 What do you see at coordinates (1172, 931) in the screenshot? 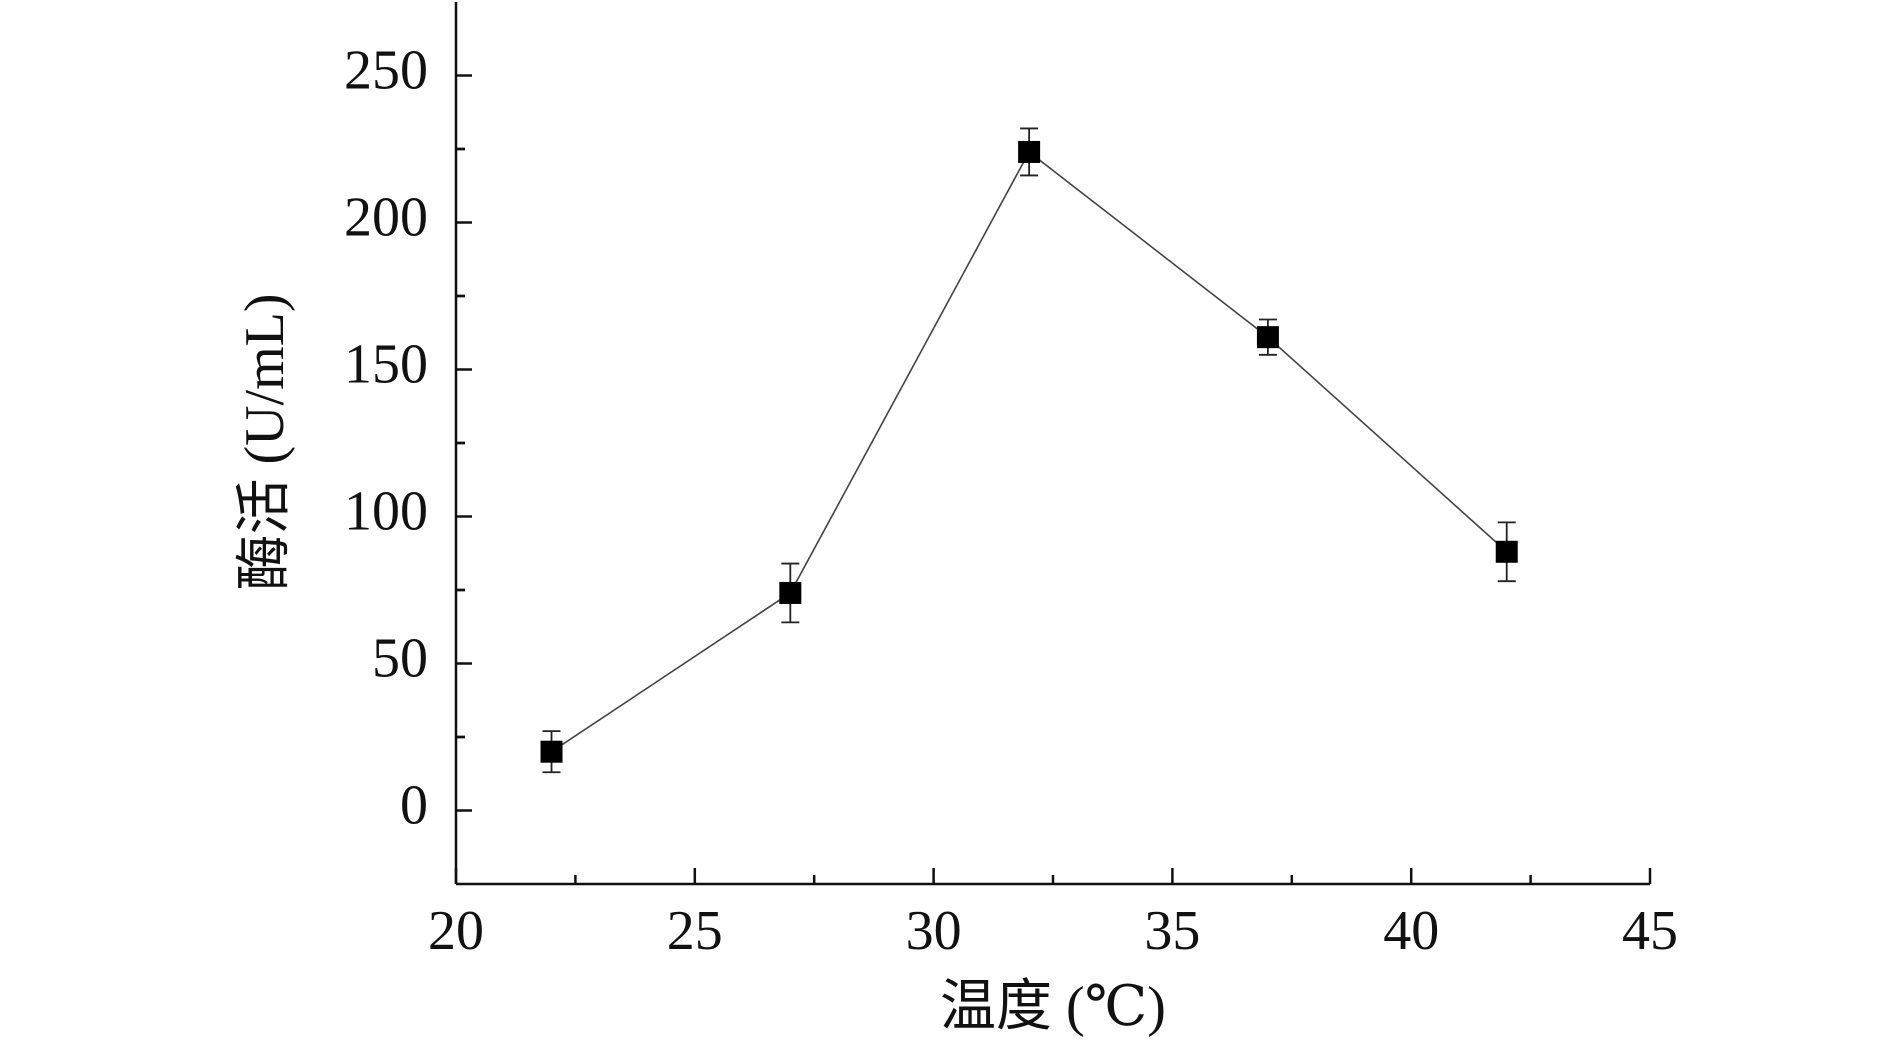
I see `x-tick-label: 35` at bounding box center [1172, 931].